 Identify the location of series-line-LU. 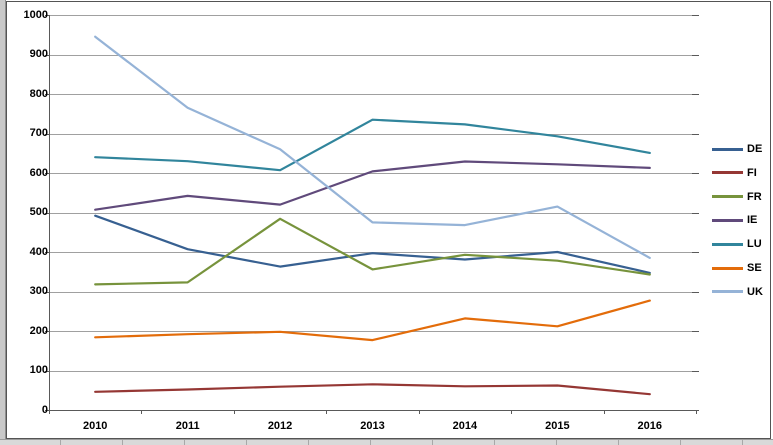
(372, 145).